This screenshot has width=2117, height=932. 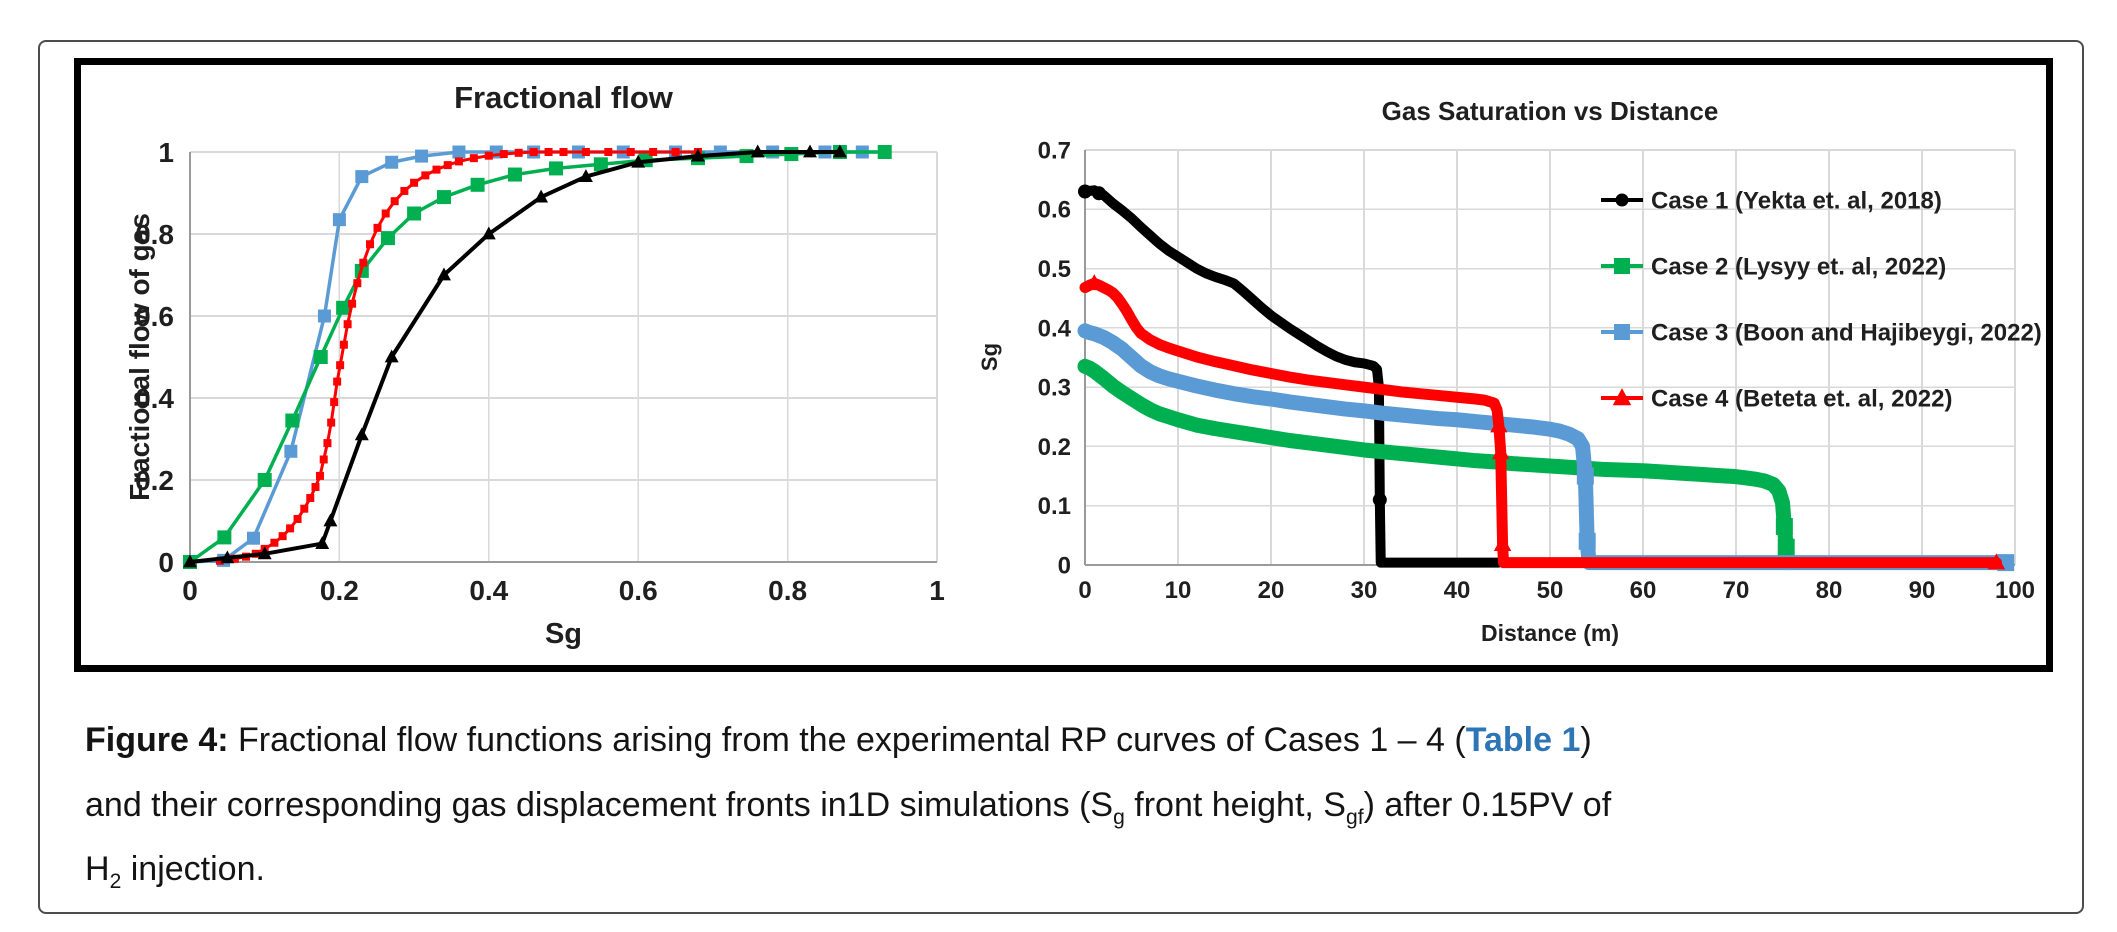 I want to click on caption-run: H, so click(x=97, y=869).